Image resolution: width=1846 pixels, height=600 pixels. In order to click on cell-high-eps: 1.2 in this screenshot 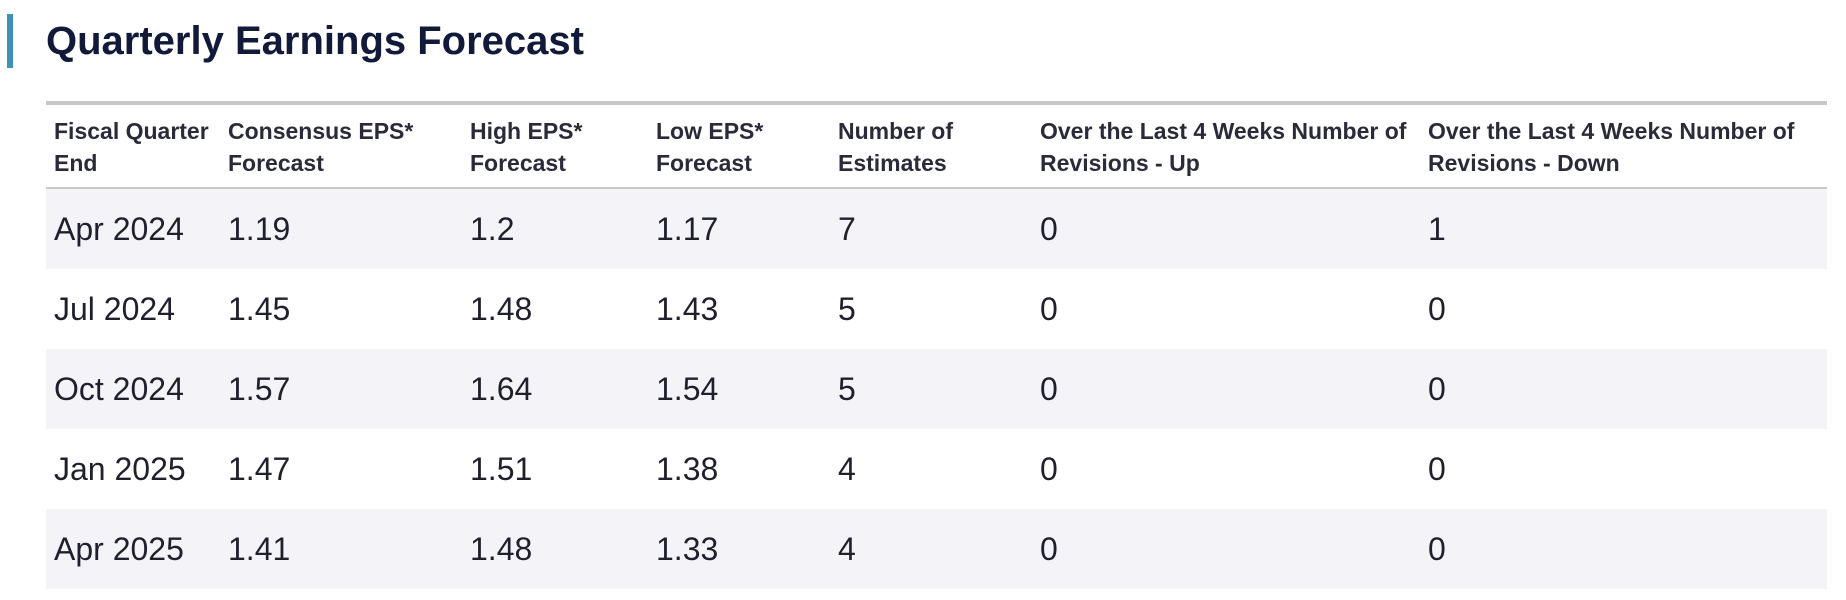, I will do `click(555, 228)`.